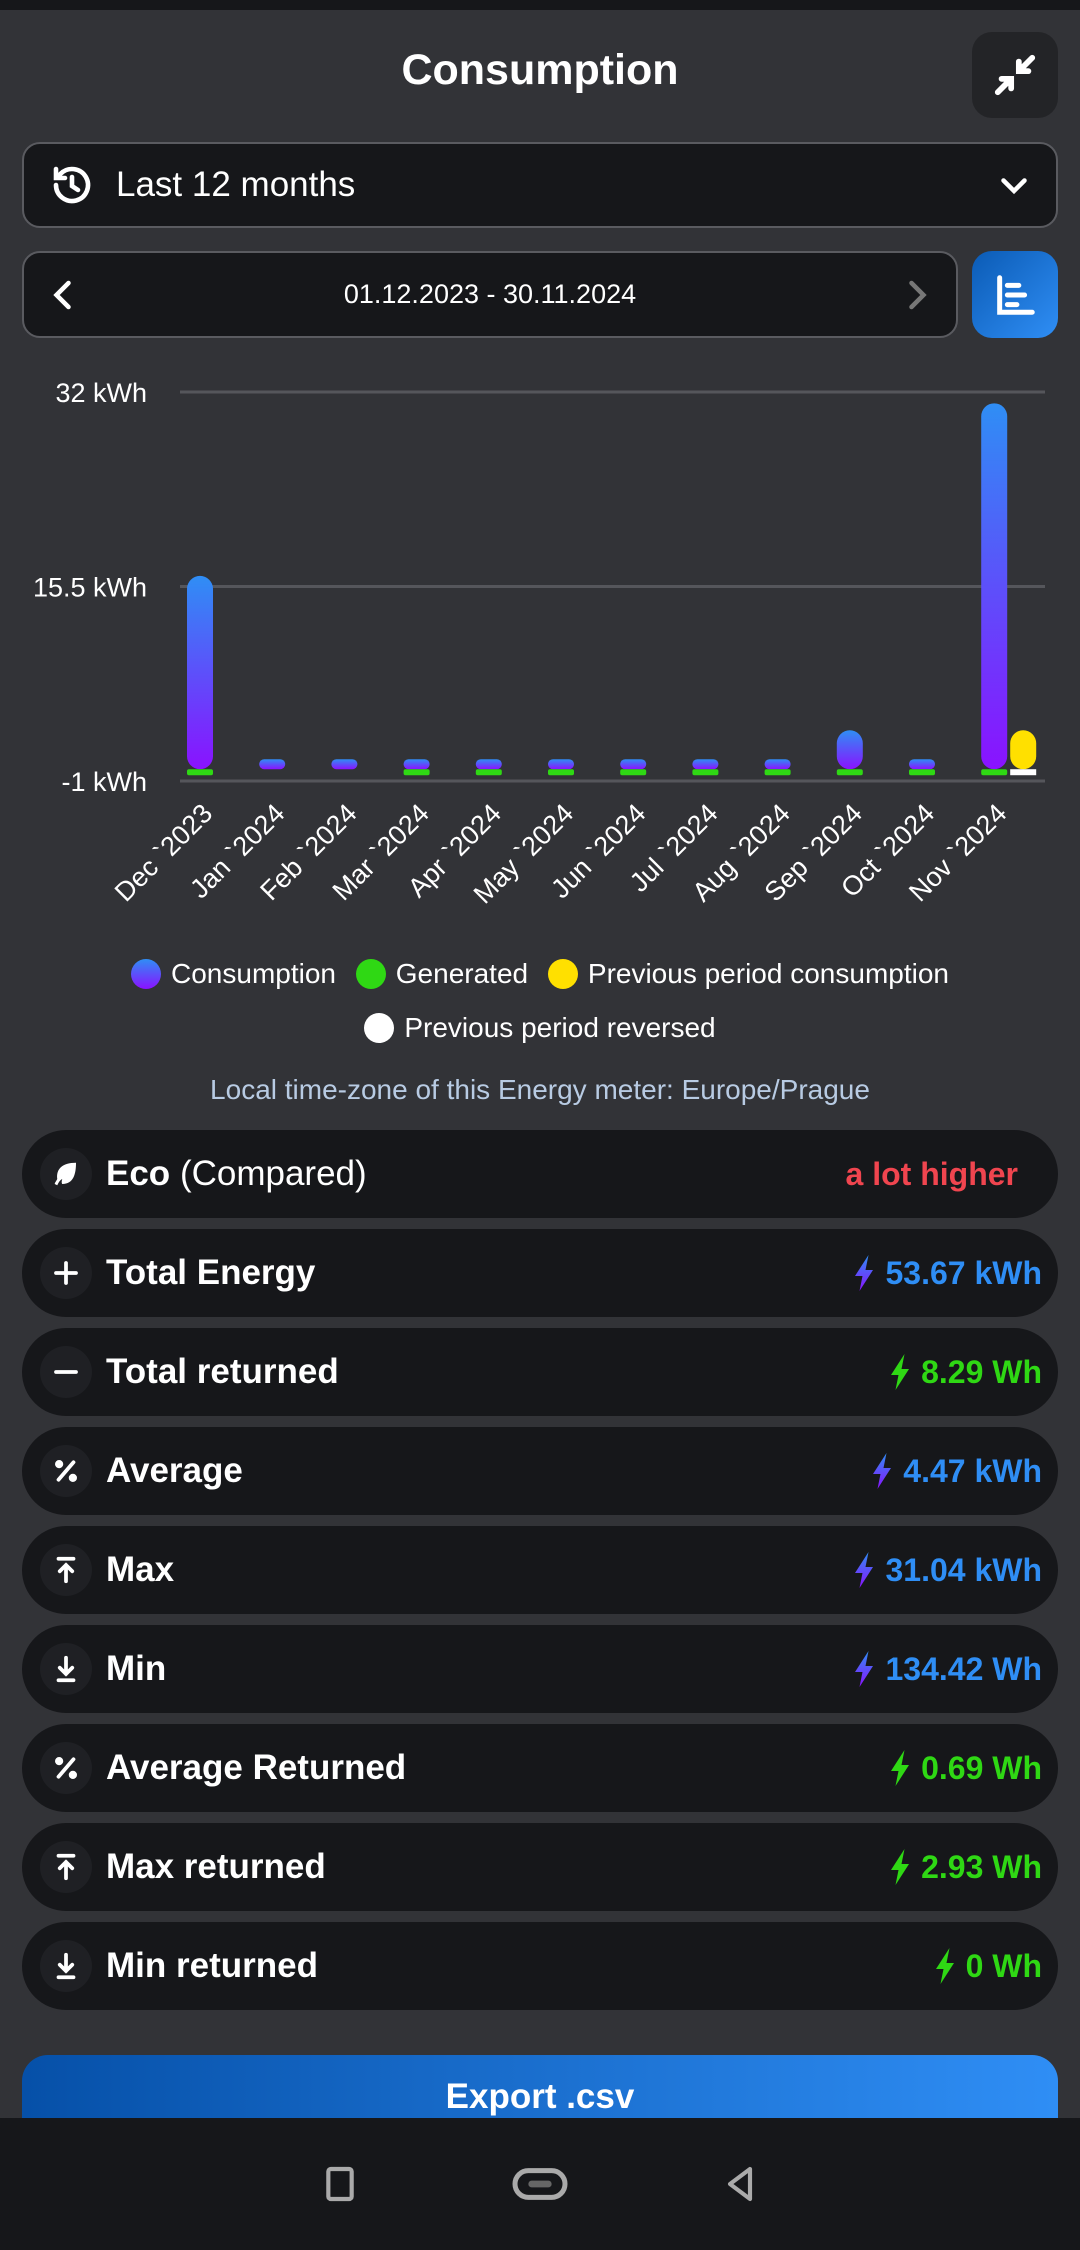 Image resolution: width=1080 pixels, height=2250 pixels. Describe the element at coordinates (66, 1966) in the screenshot. I see `arrow-down-to-line-icon` at that location.